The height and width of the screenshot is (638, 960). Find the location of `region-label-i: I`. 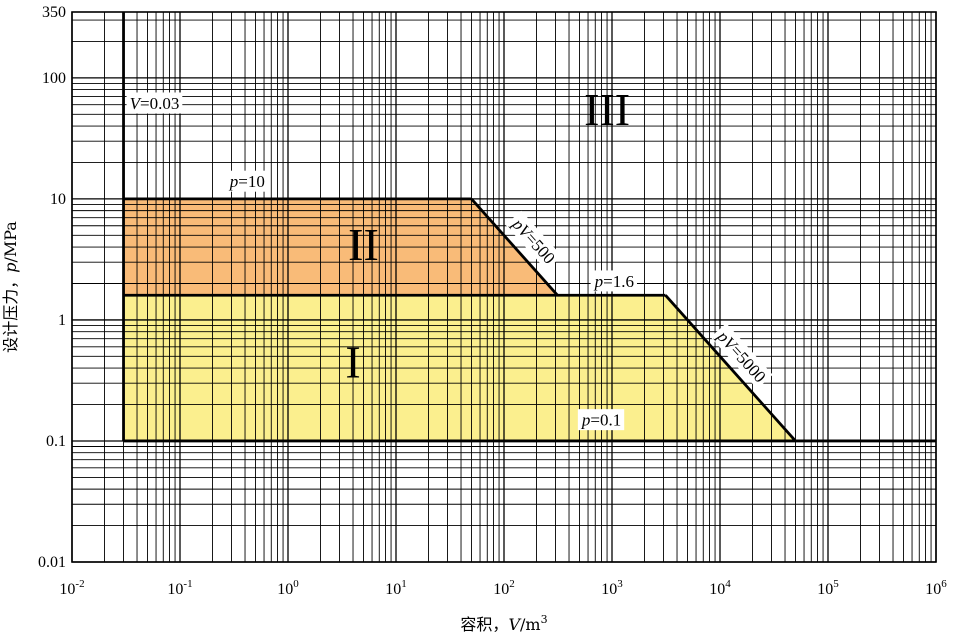

region-label-i: I is located at coordinates (352, 361).